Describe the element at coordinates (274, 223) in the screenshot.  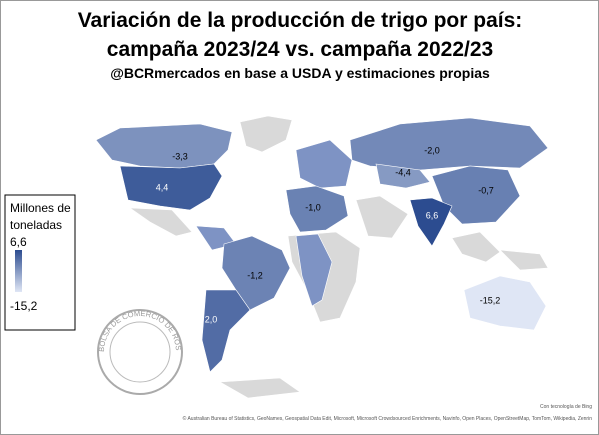
I see `other-land` at that location.